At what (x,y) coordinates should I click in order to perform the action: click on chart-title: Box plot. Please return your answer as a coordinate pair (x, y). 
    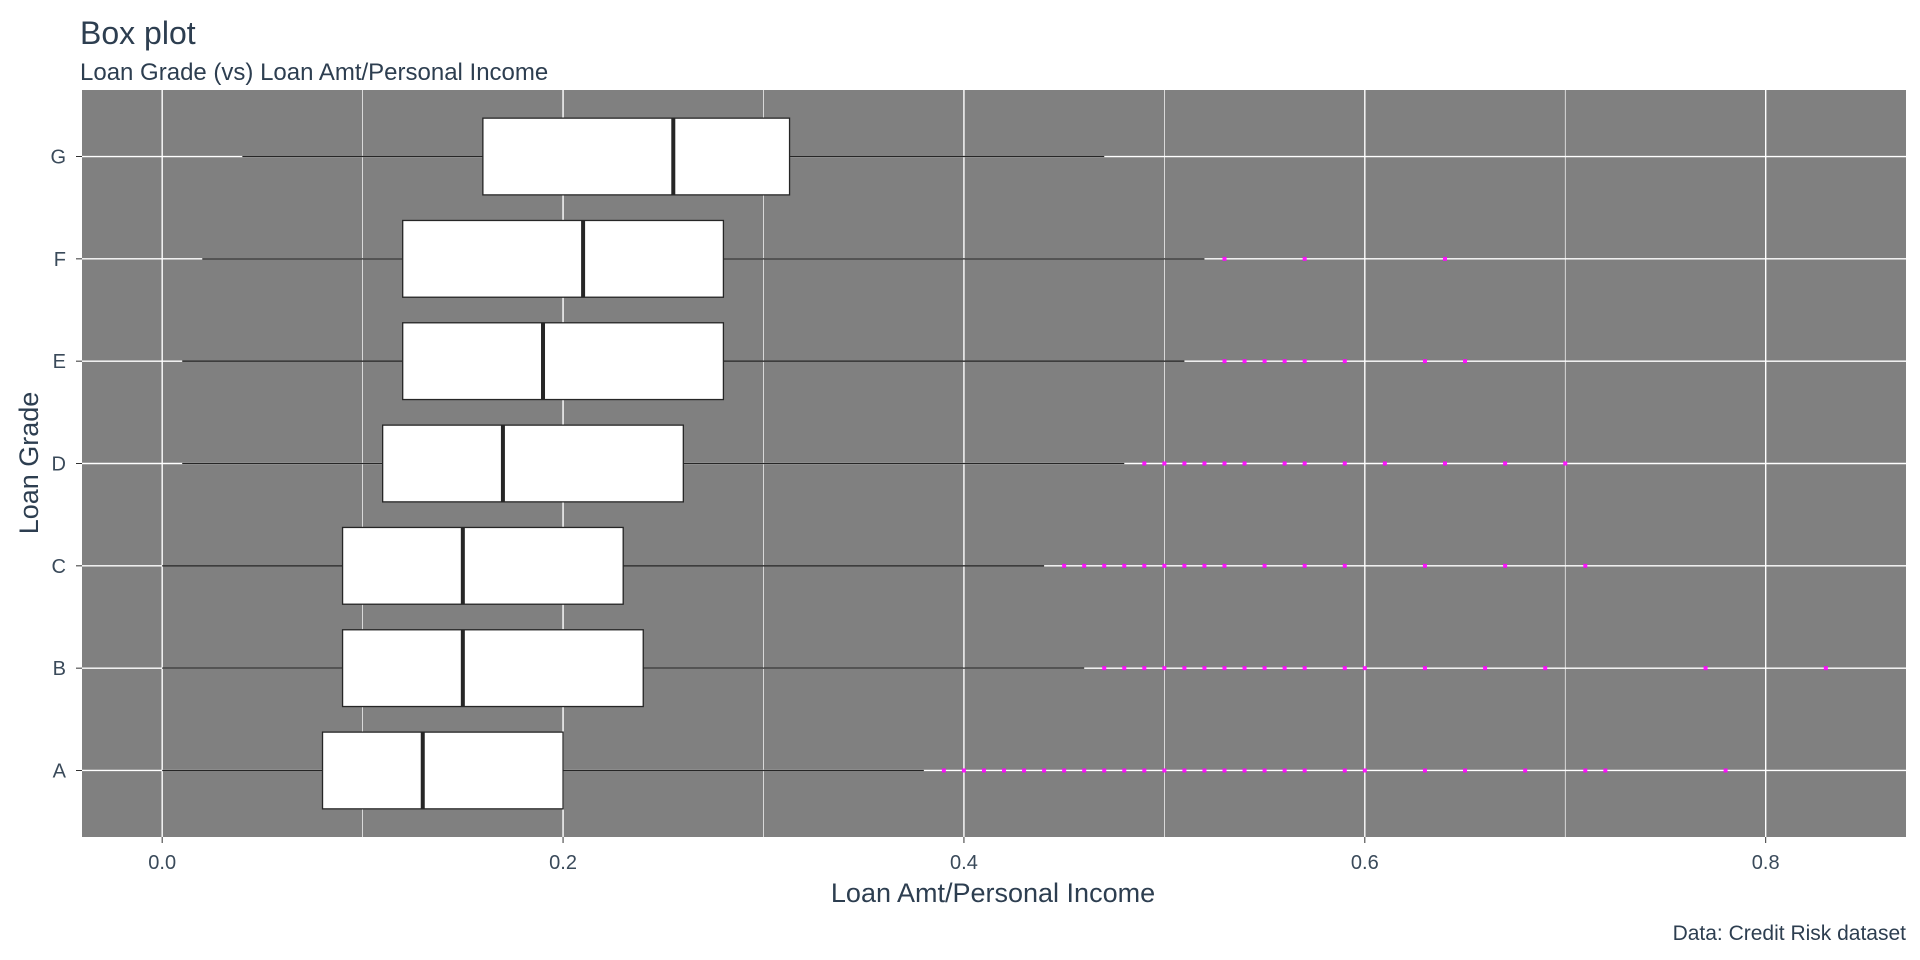
    Looking at the image, I should click on (138, 33).